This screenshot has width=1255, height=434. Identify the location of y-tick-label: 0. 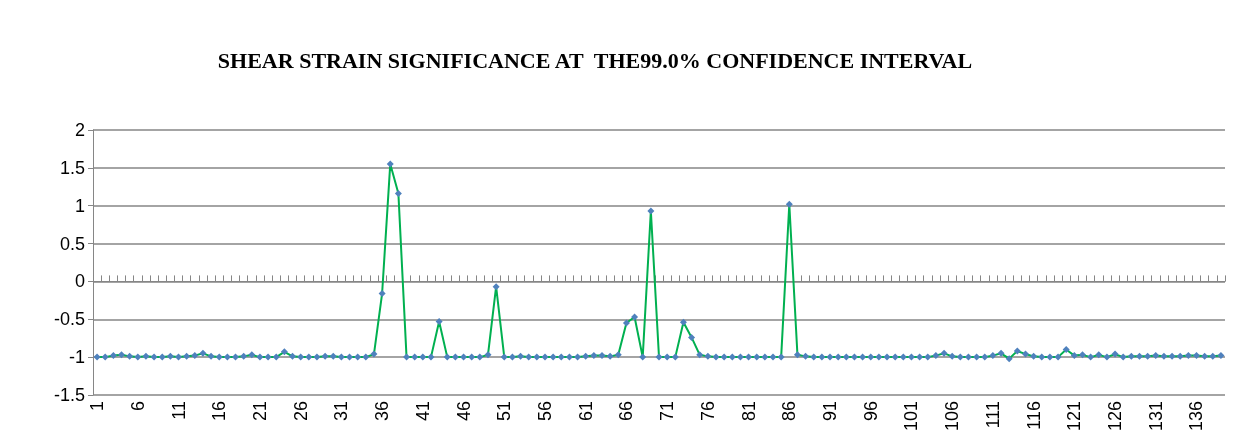
(79, 281).